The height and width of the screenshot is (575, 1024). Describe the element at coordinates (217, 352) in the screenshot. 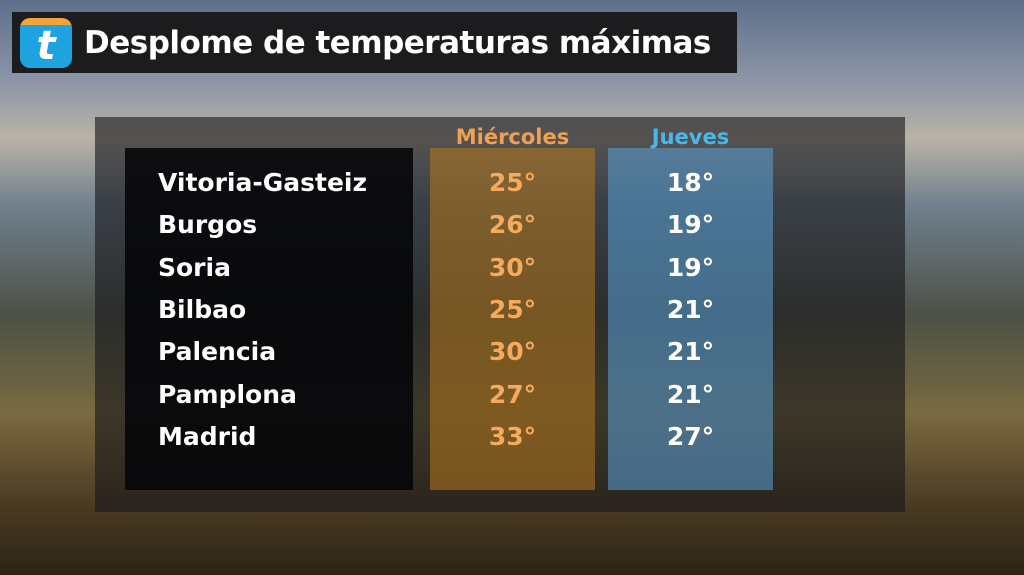

I see `city-name: Palencia` at that location.